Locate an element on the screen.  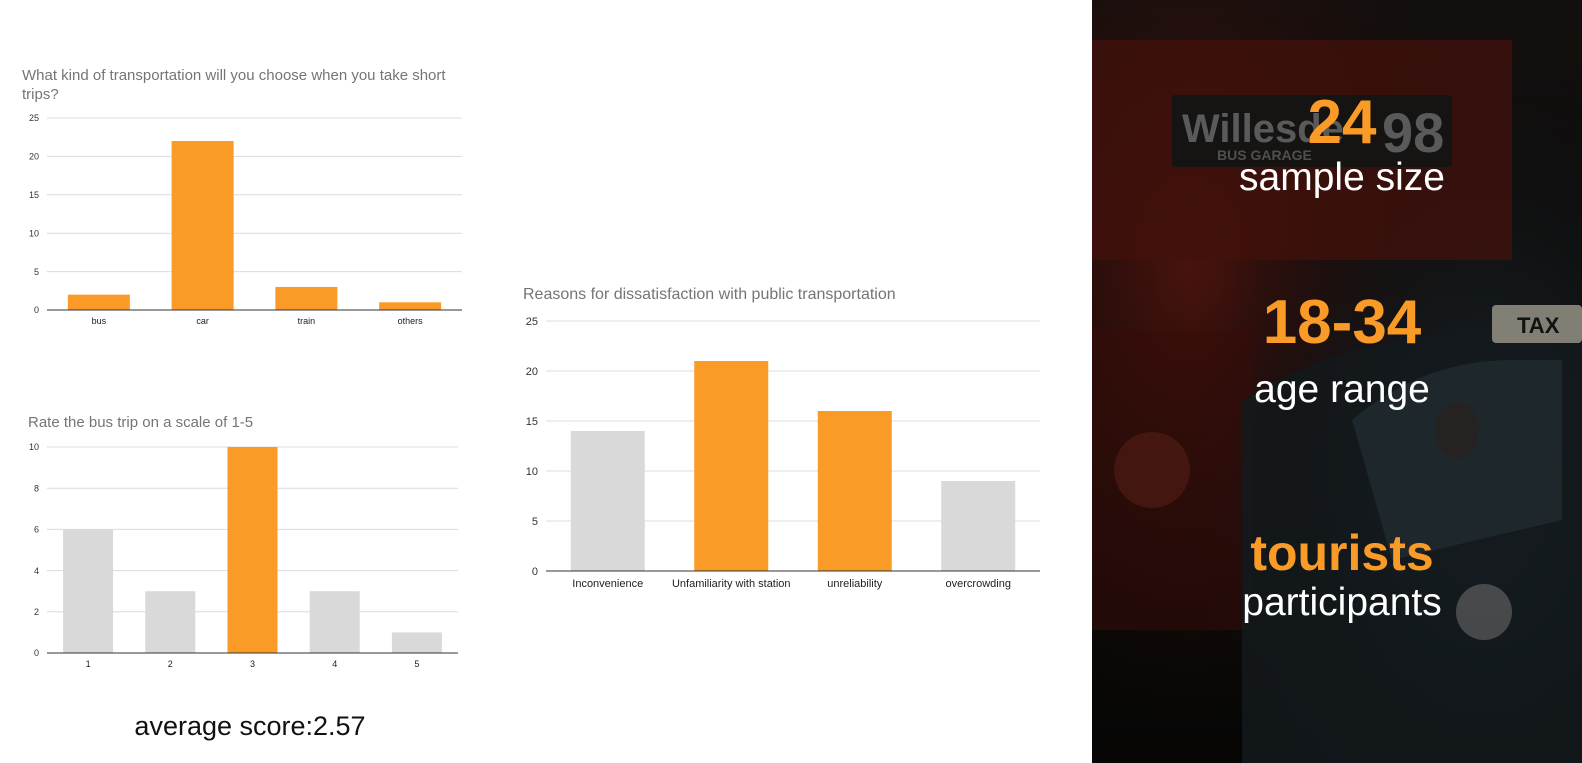
bus-side-shape is located at coordinates (1172, 480).